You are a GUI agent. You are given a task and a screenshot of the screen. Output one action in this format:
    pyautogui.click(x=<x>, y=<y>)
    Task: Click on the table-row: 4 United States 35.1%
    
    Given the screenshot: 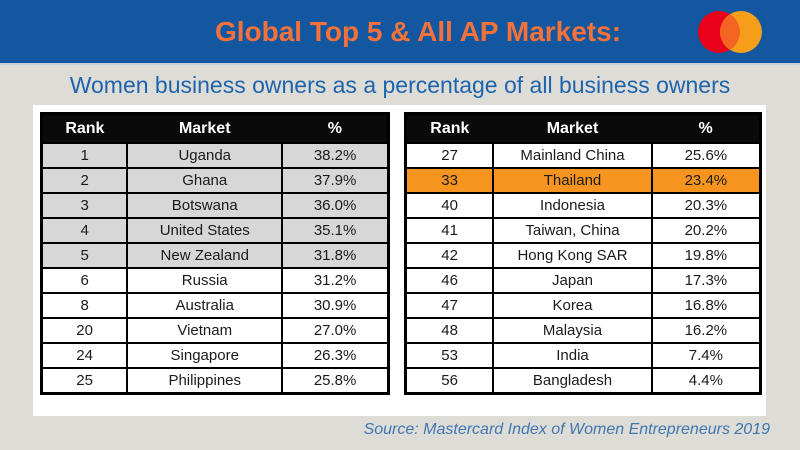 What is the action you would take?
    pyautogui.click(x=215, y=230)
    